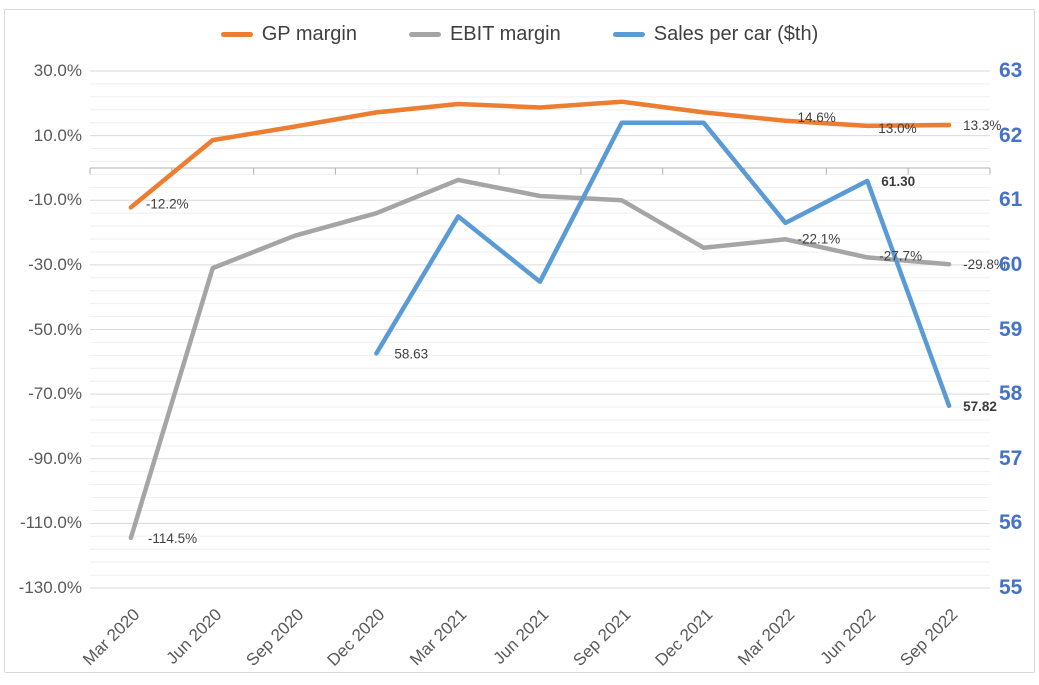 Image resolution: width=1039 pixels, height=685 pixels. I want to click on right-axis-tick-label: 59, so click(1011, 329).